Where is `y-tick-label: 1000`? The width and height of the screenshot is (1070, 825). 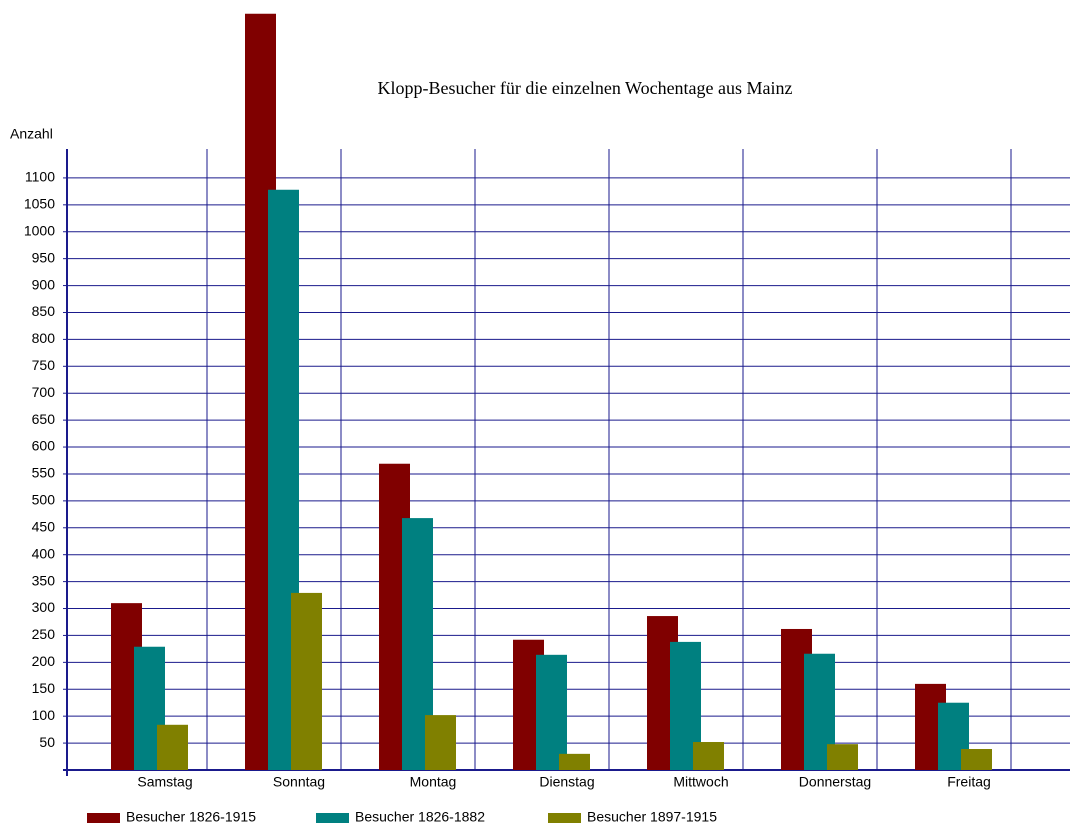
y-tick-label: 1000 is located at coordinates (39, 230).